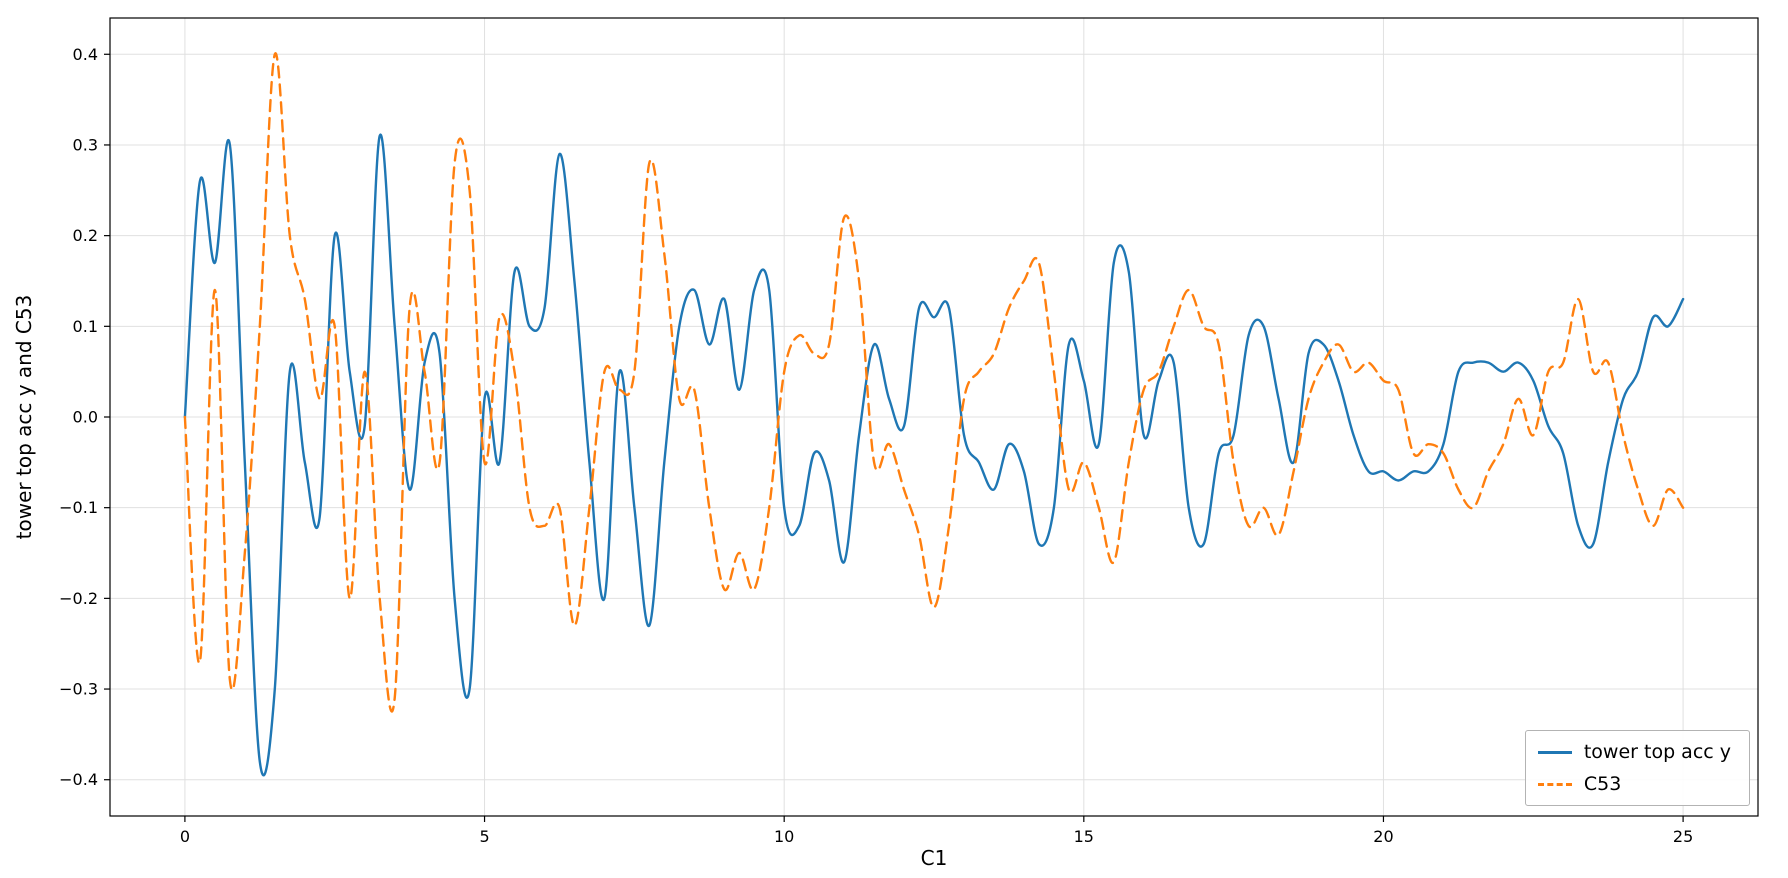 The height and width of the screenshot is (878, 1788). Describe the element at coordinates (1683, 836) in the screenshot. I see `x-tick-label: 25` at that location.